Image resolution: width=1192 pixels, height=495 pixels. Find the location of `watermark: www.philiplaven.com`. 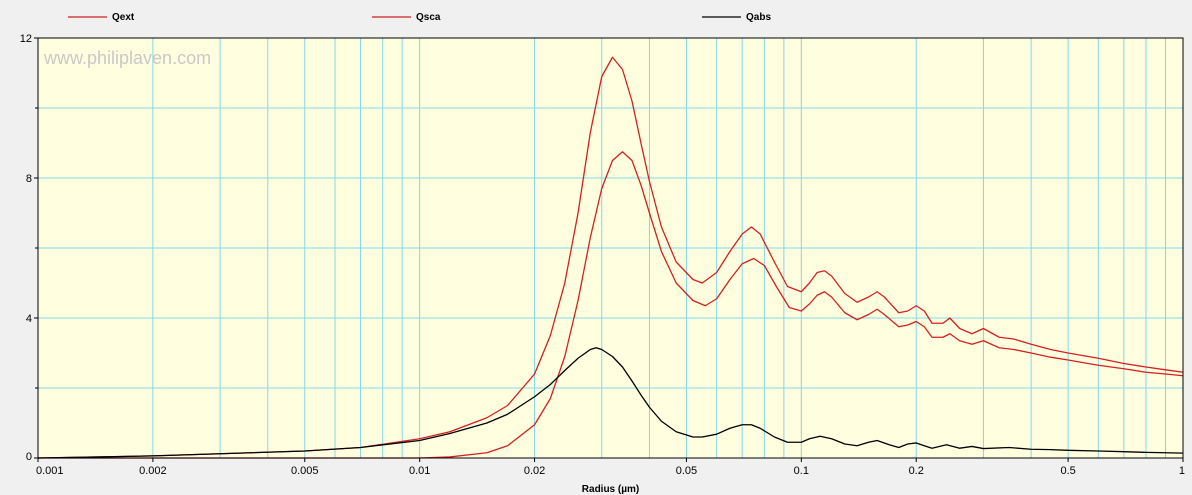

watermark: www.philiplaven.com is located at coordinates (127, 58).